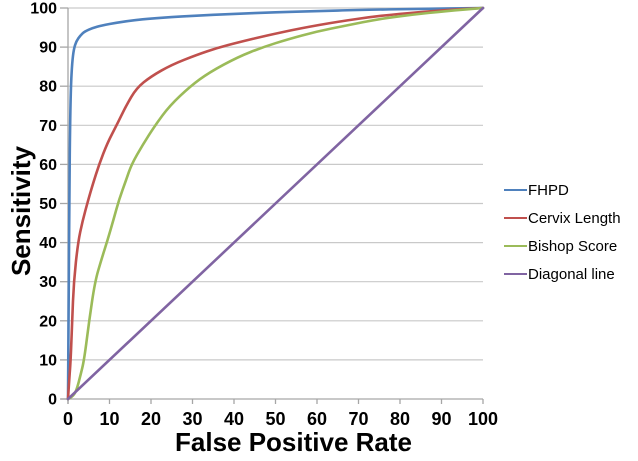 This screenshot has width=638, height=461. What do you see at coordinates (48, 204) in the screenshot?
I see `y-tick-label: 50` at bounding box center [48, 204].